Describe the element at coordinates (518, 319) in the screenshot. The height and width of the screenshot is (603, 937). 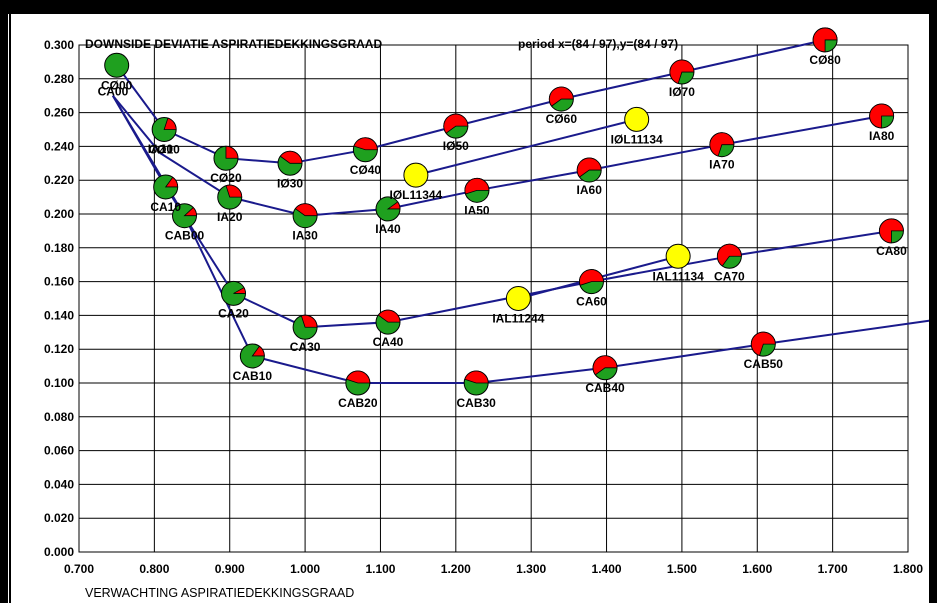
I see `point-label: IAL11244` at that location.